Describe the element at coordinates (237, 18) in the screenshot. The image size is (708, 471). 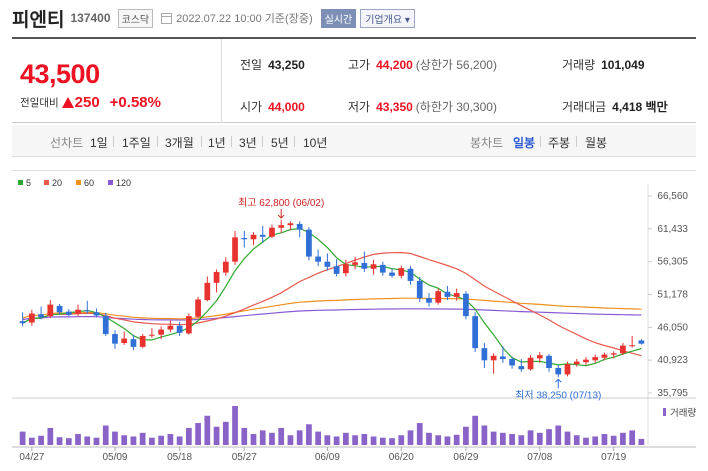
I see `quote-datetime: 2022.07.22 10:00 기준(장중)` at that location.